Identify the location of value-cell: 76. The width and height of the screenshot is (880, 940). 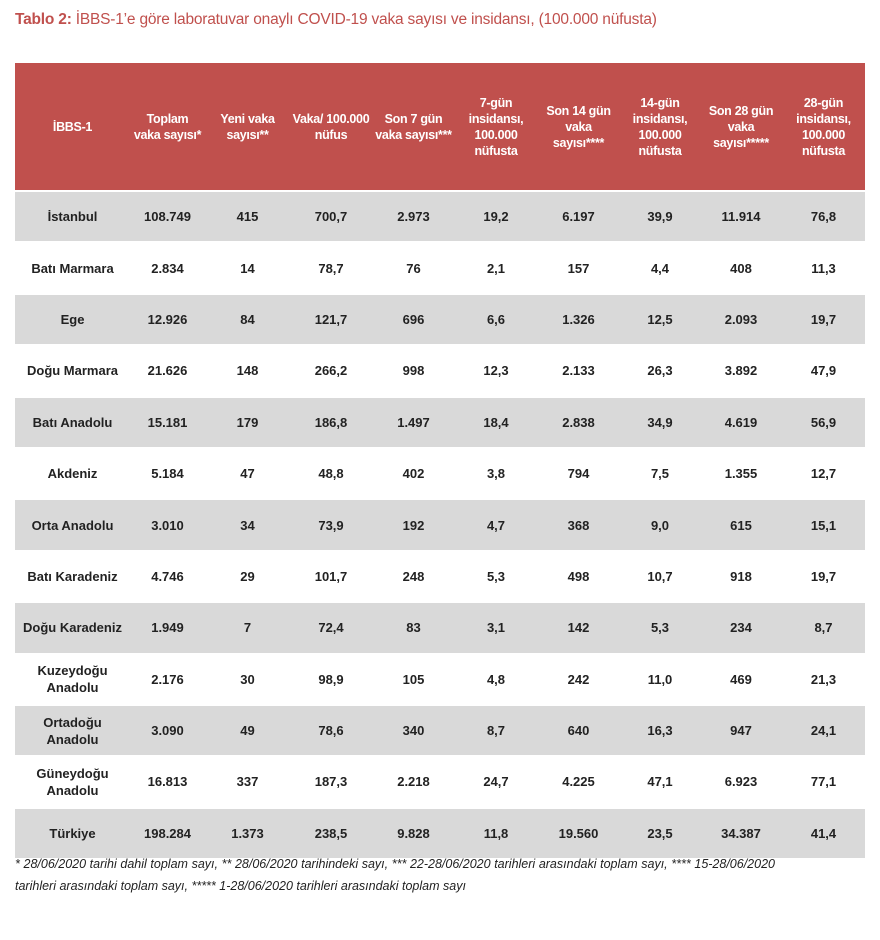
(413, 267).